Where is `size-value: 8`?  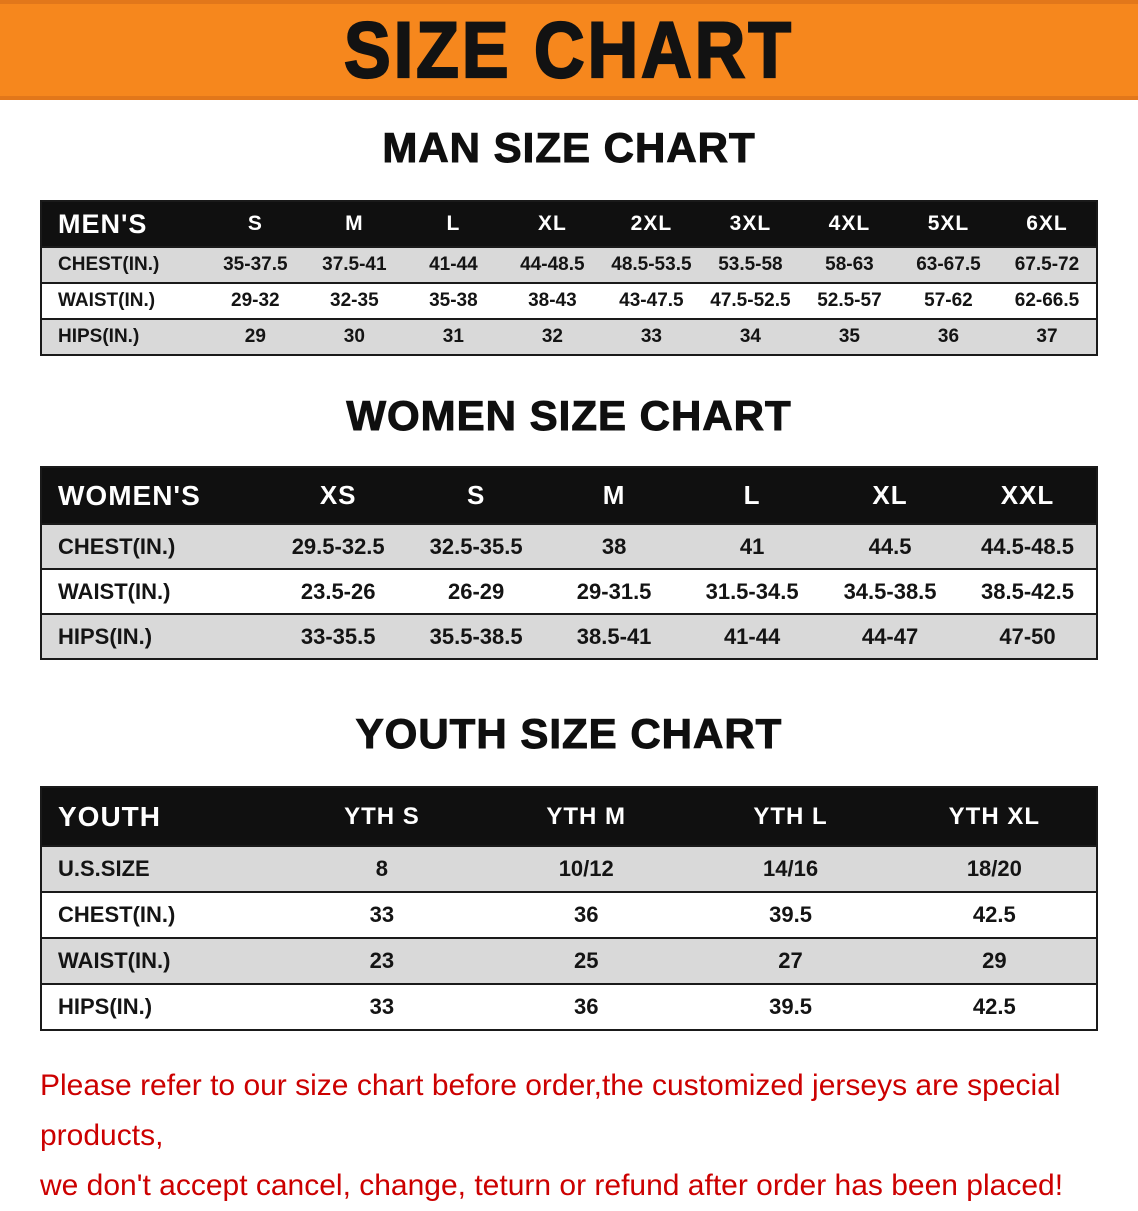 size-value: 8 is located at coordinates (382, 868).